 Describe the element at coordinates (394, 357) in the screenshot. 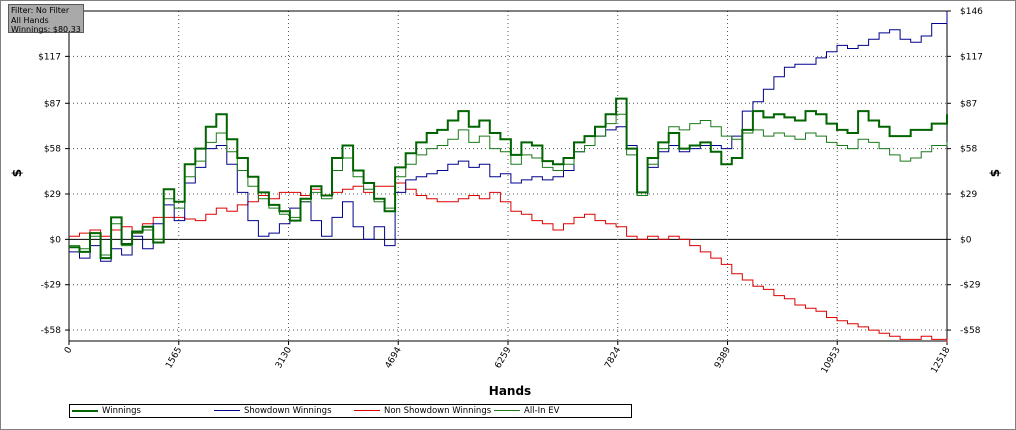

I see `x-tick-label: 4694` at that location.